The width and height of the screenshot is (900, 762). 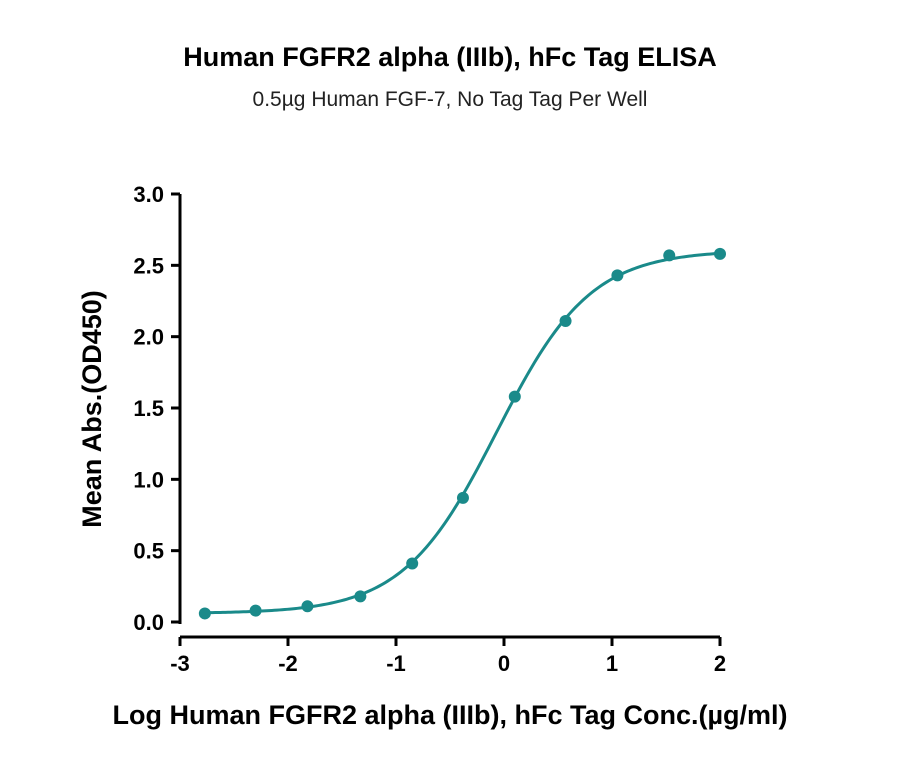 What do you see at coordinates (396, 663) in the screenshot?
I see `x-tick-label-2: -1` at bounding box center [396, 663].